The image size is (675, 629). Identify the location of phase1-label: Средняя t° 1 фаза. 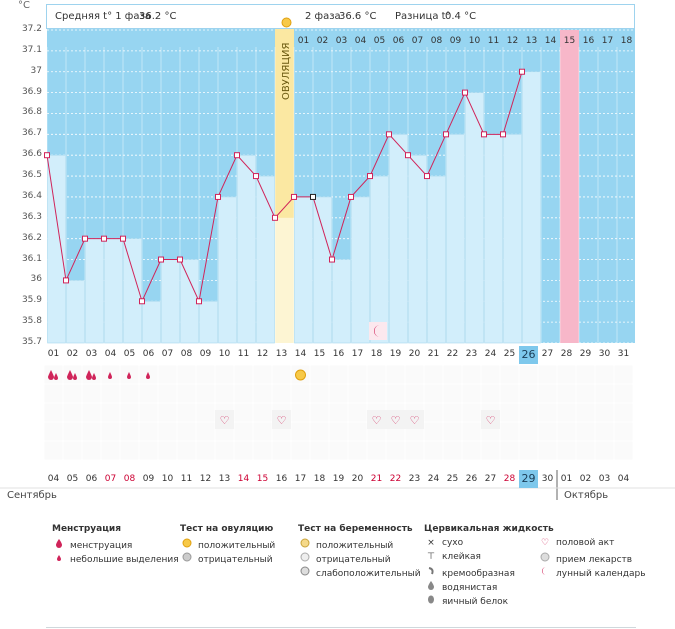
(103, 16).